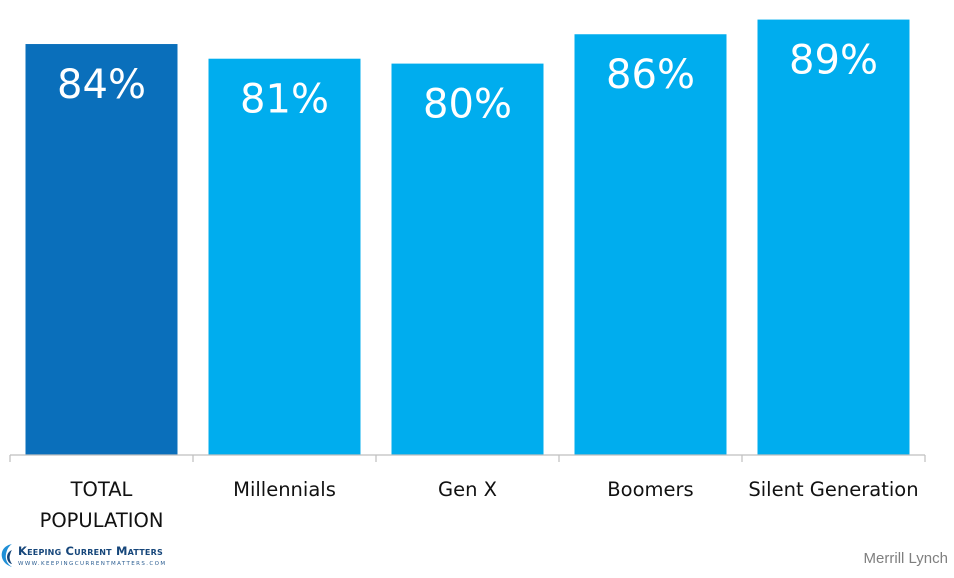 The width and height of the screenshot is (954, 578). Describe the element at coordinates (101, 85) in the screenshot. I see `data-label: 84%` at that location.